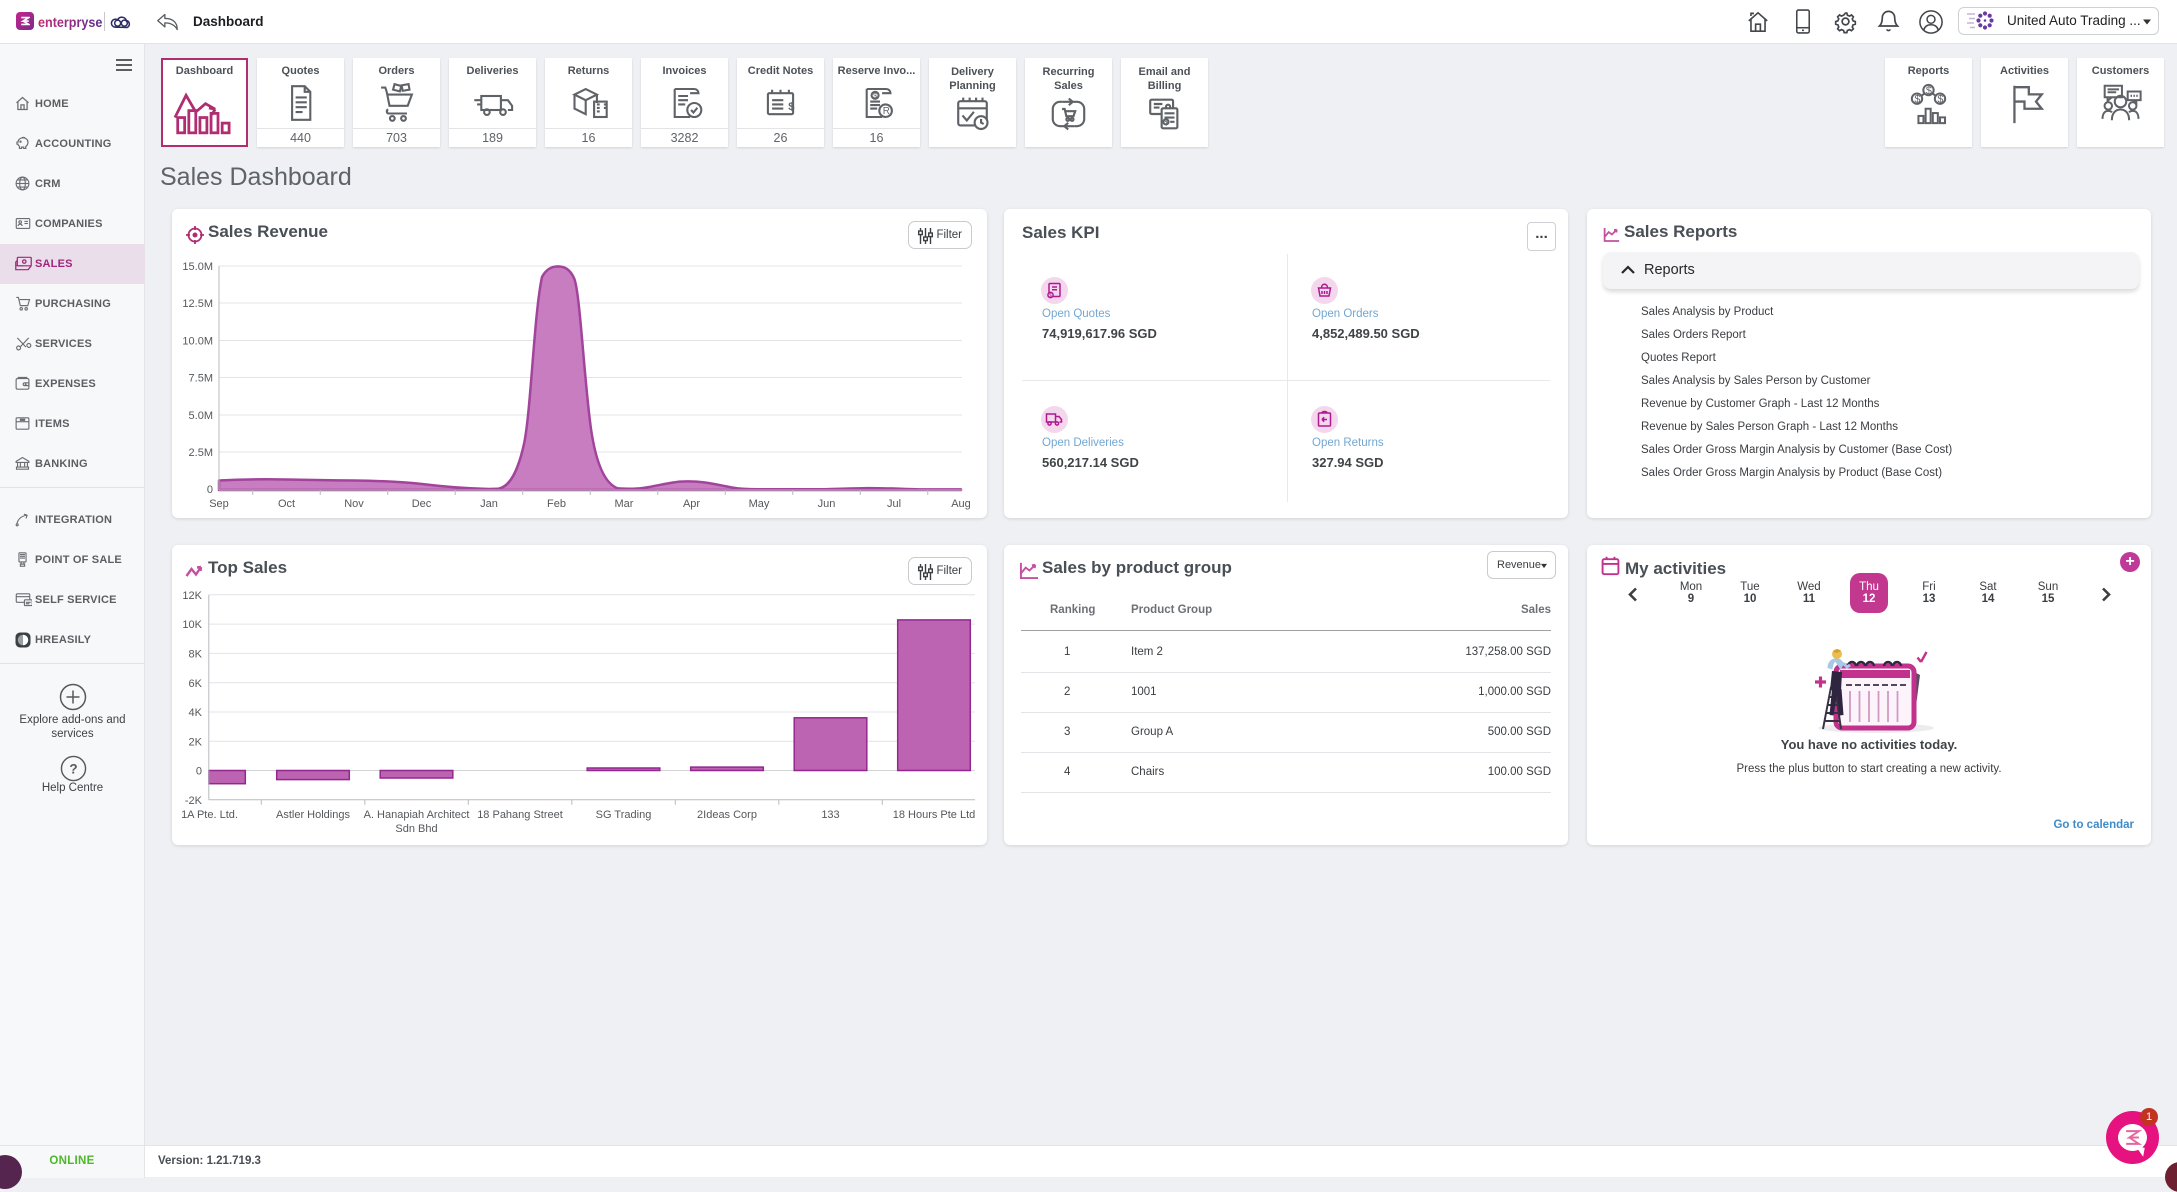  I want to click on svg-text: Jul, so click(894, 504).